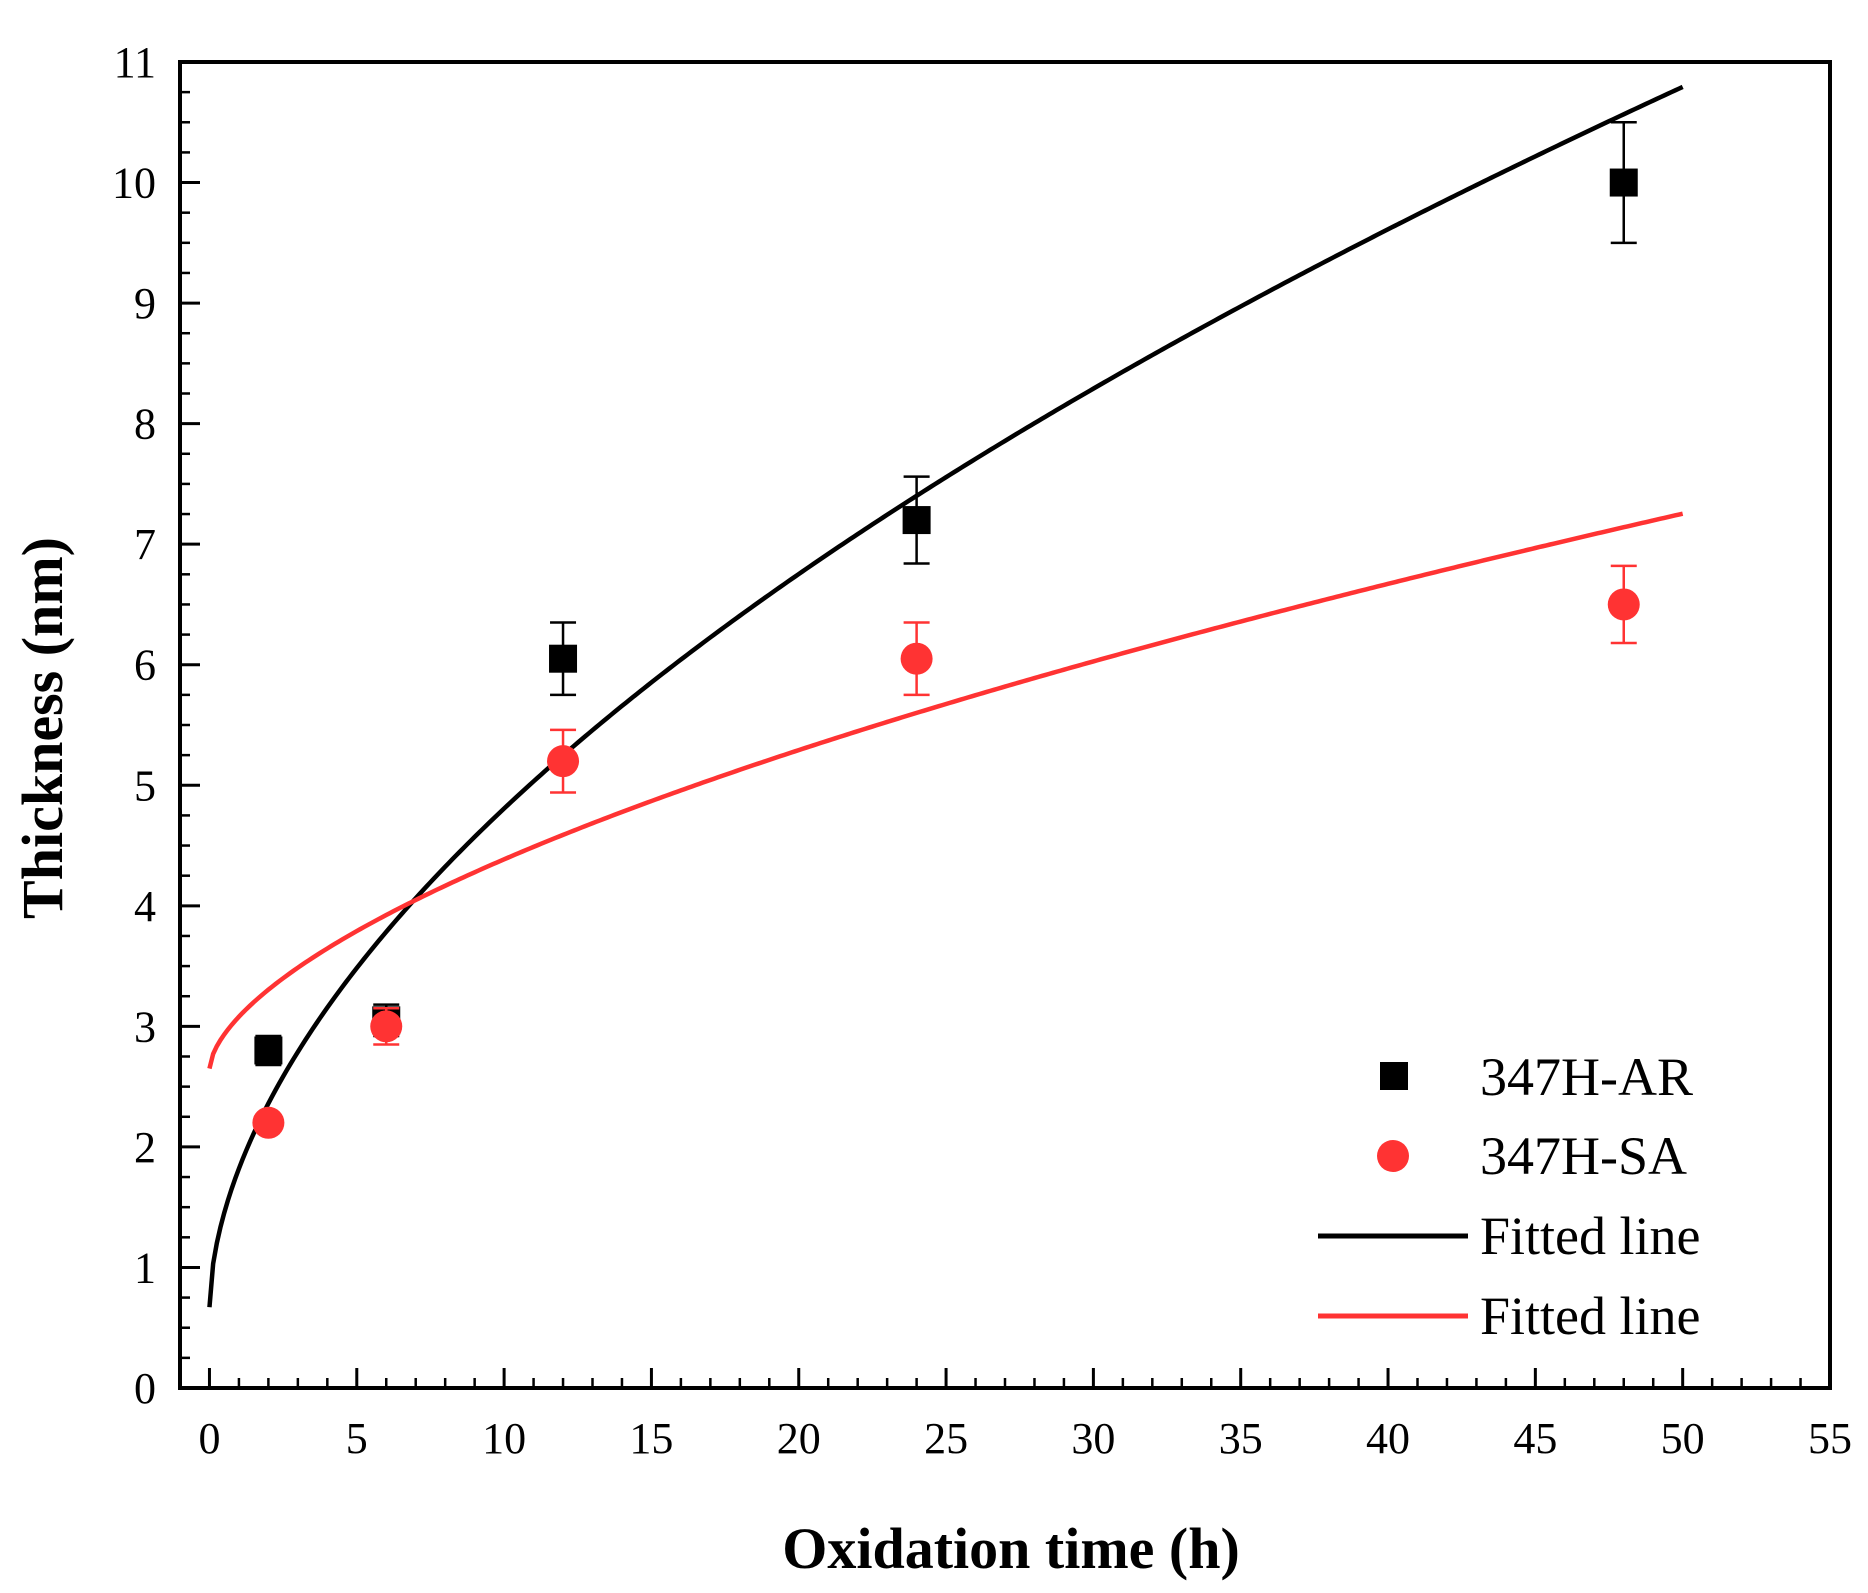  What do you see at coordinates (1535, 1438) in the screenshot?
I see `x-tick-label: 45` at bounding box center [1535, 1438].